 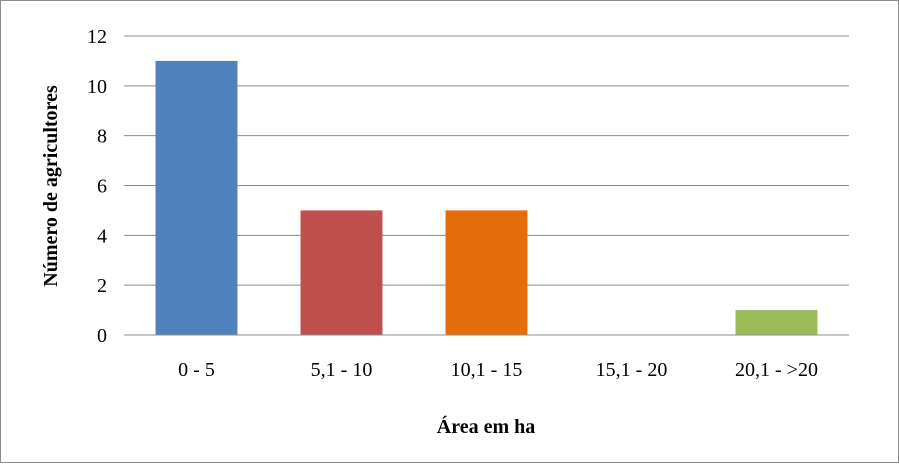 What do you see at coordinates (776, 370) in the screenshot?
I see `x-tick-label: 20,1 - >20` at bounding box center [776, 370].